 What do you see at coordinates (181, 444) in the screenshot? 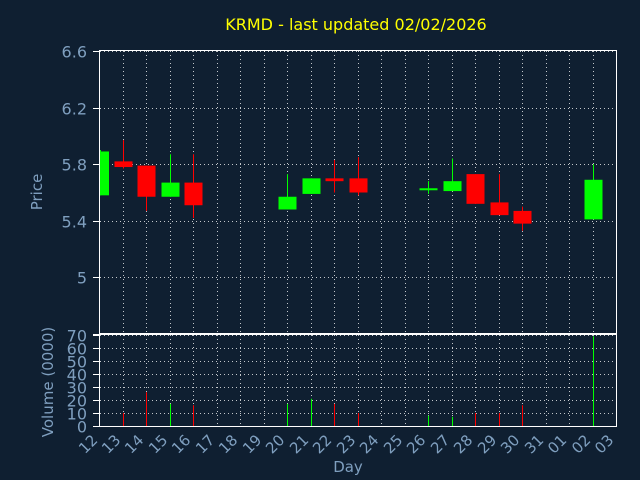
I see `day-tick-label: 16` at bounding box center [181, 444].